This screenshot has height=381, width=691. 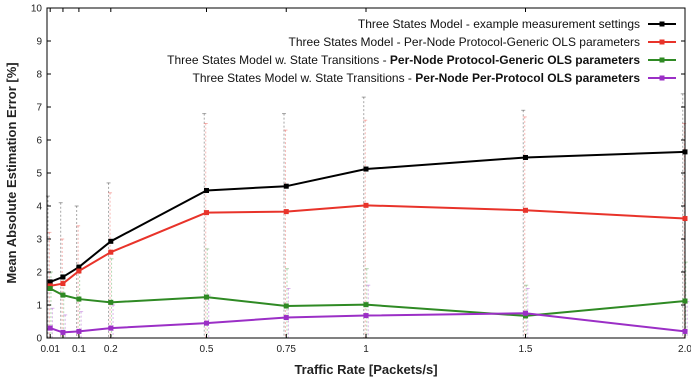 What do you see at coordinates (39, 141) in the screenshot?
I see `y-tick-label: 6` at bounding box center [39, 141].